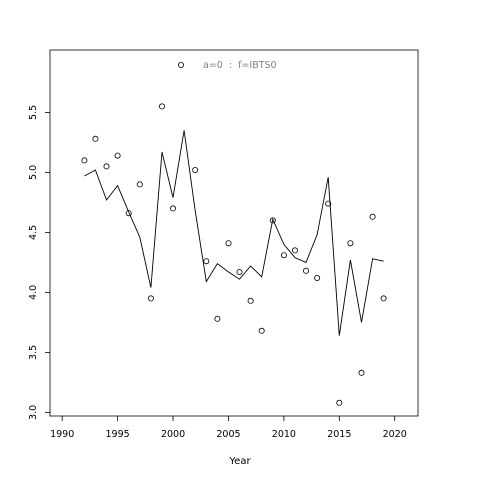 This screenshot has width=480, height=480. I want to click on y-axis: 3.0 3.5 4.0 4.5 5.0 5.5, so click(39, 262).